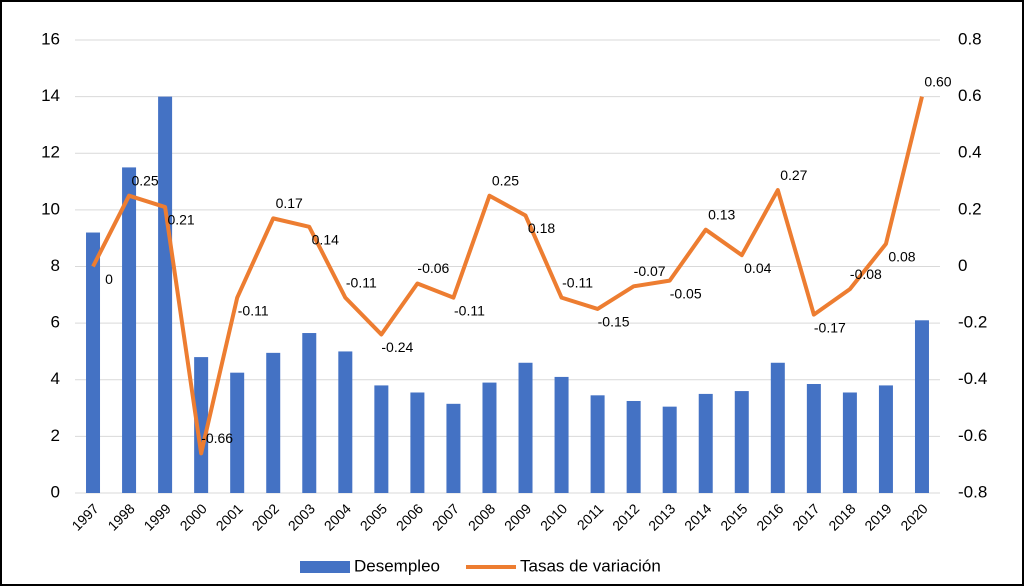 The width and height of the screenshot is (1024, 586). I want to click on data-label: -0.17, so click(830, 327).